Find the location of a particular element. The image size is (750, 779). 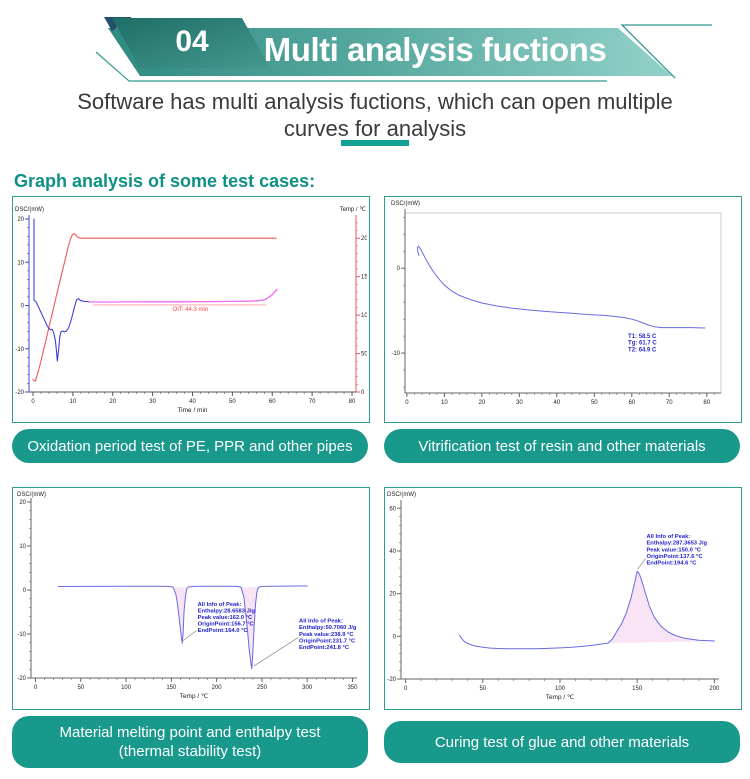

title-underline-bar is located at coordinates (375, 143).